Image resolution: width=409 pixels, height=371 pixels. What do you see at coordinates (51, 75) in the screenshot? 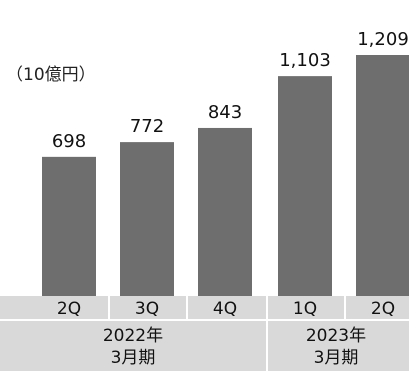
I see `unit-label: （10億円）` at bounding box center [51, 75].